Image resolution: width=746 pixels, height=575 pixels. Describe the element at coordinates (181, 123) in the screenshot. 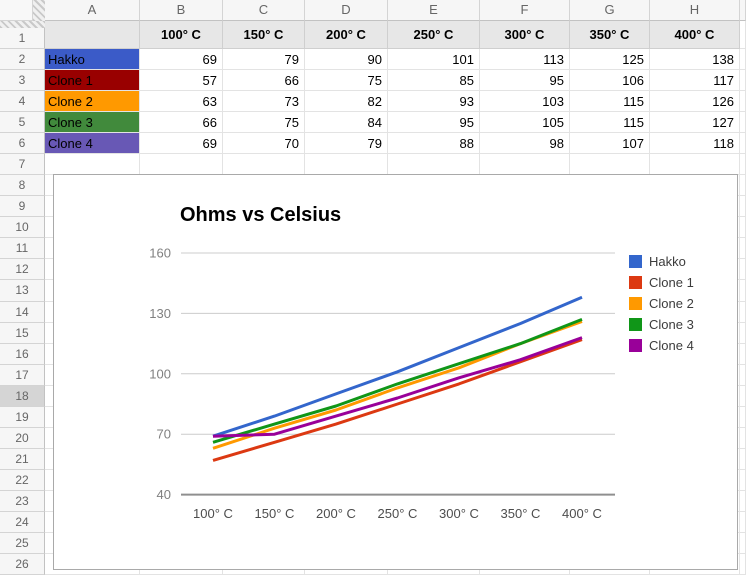

I see `cell-B5: 66` at that location.